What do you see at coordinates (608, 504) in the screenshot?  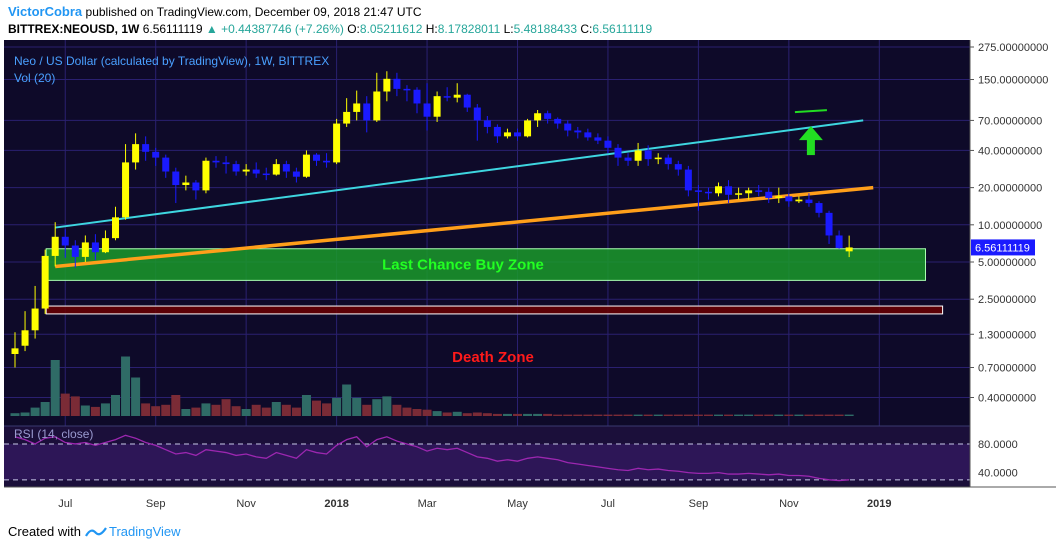 I see `x-tick-label-6: Jul` at bounding box center [608, 504].